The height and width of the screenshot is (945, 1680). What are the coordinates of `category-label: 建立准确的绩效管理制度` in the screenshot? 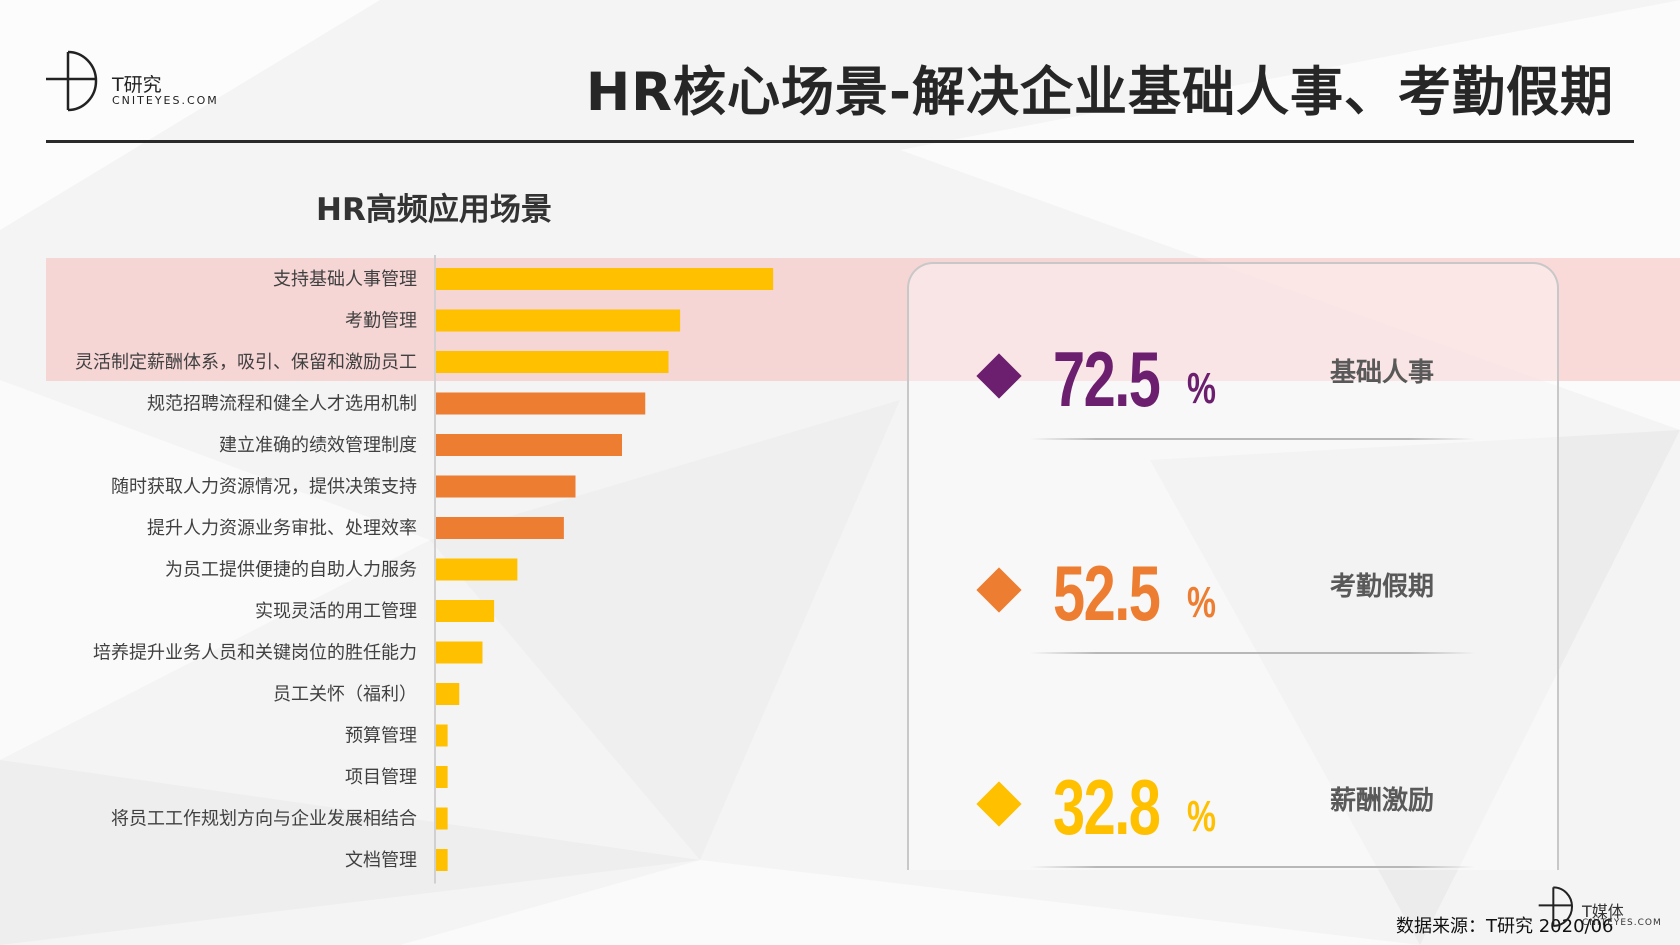 It's located at (318, 445).